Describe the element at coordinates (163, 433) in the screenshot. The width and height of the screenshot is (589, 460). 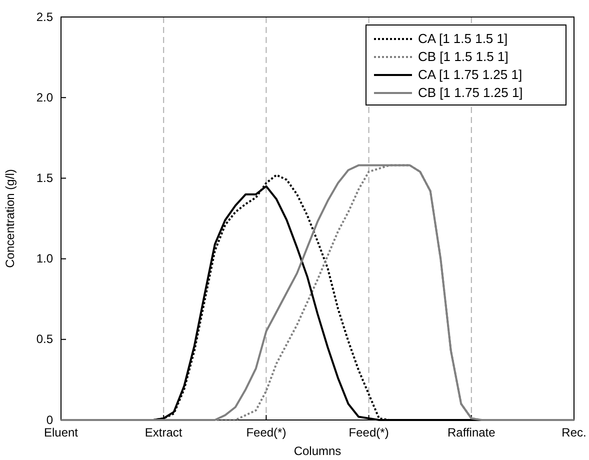
I see `x-tick-label: Extract` at that location.